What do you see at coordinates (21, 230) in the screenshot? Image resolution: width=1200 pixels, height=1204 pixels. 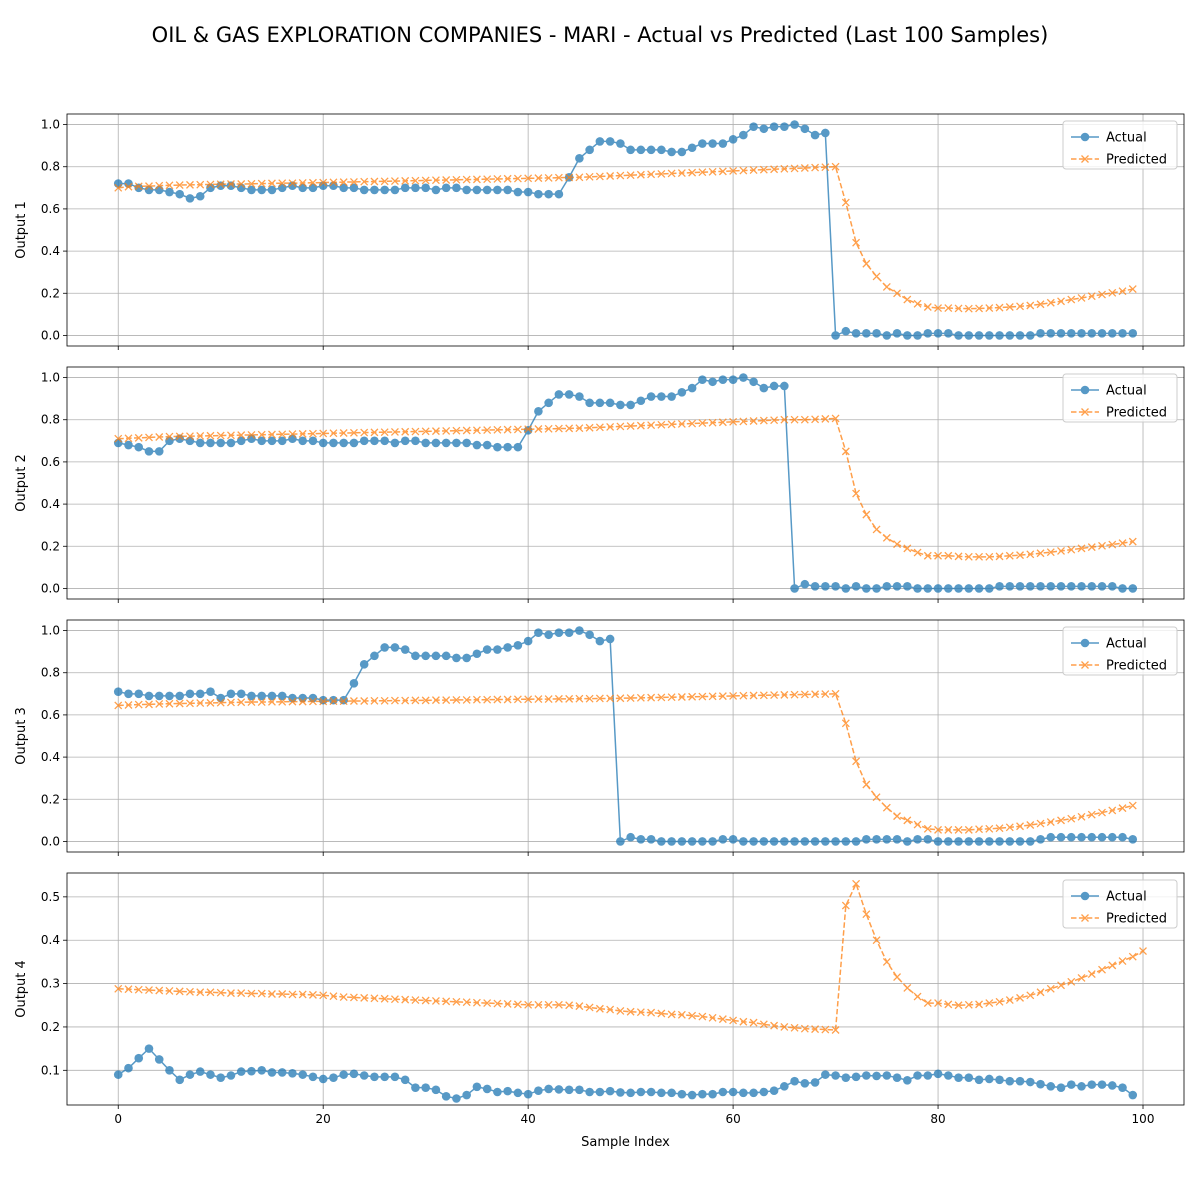 I see `y-axis-label: Output 1` at bounding box center [21, 230].